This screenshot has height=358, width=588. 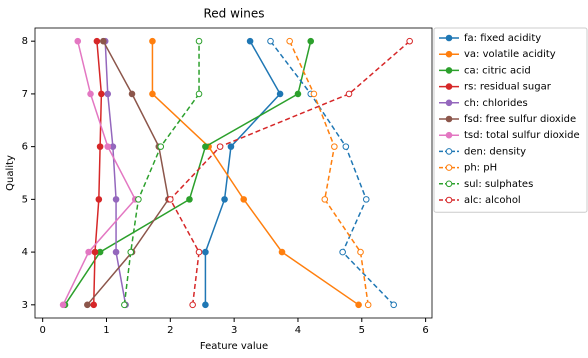 I want to click on x-tick-label: 2, so click(x=170, y=330).